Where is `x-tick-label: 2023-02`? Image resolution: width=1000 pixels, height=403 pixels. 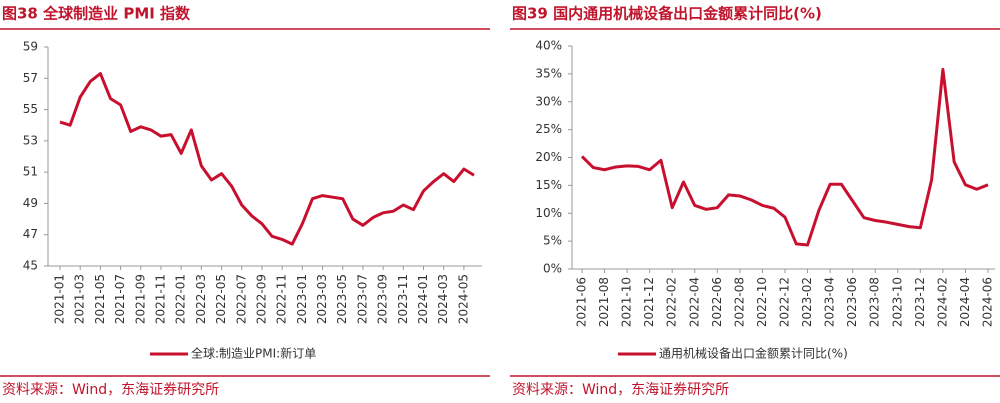
x-tick-label: 2023-02 is located at coordinates (807, 302).